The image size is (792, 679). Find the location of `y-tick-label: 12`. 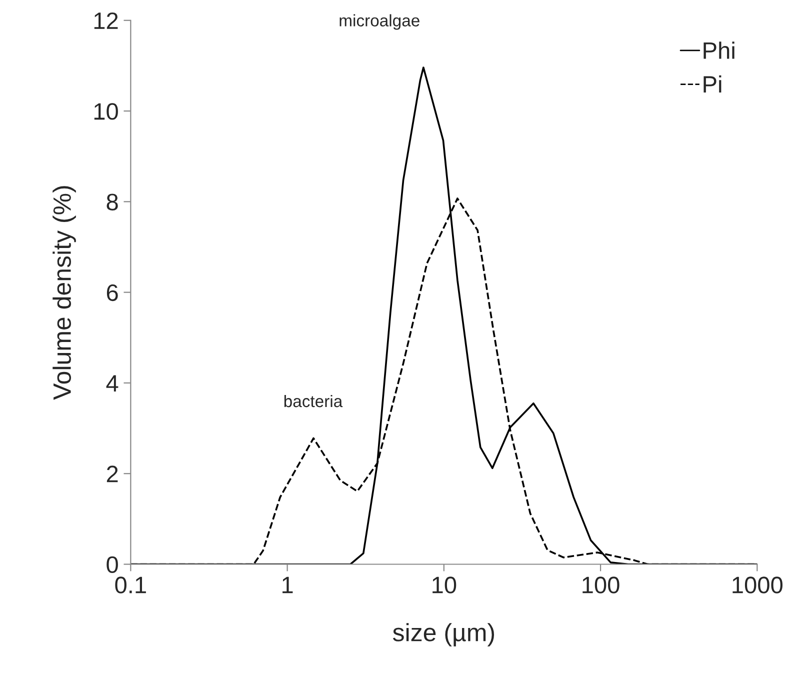

y-tick-label: 12 is located at coordinates (106, 20).